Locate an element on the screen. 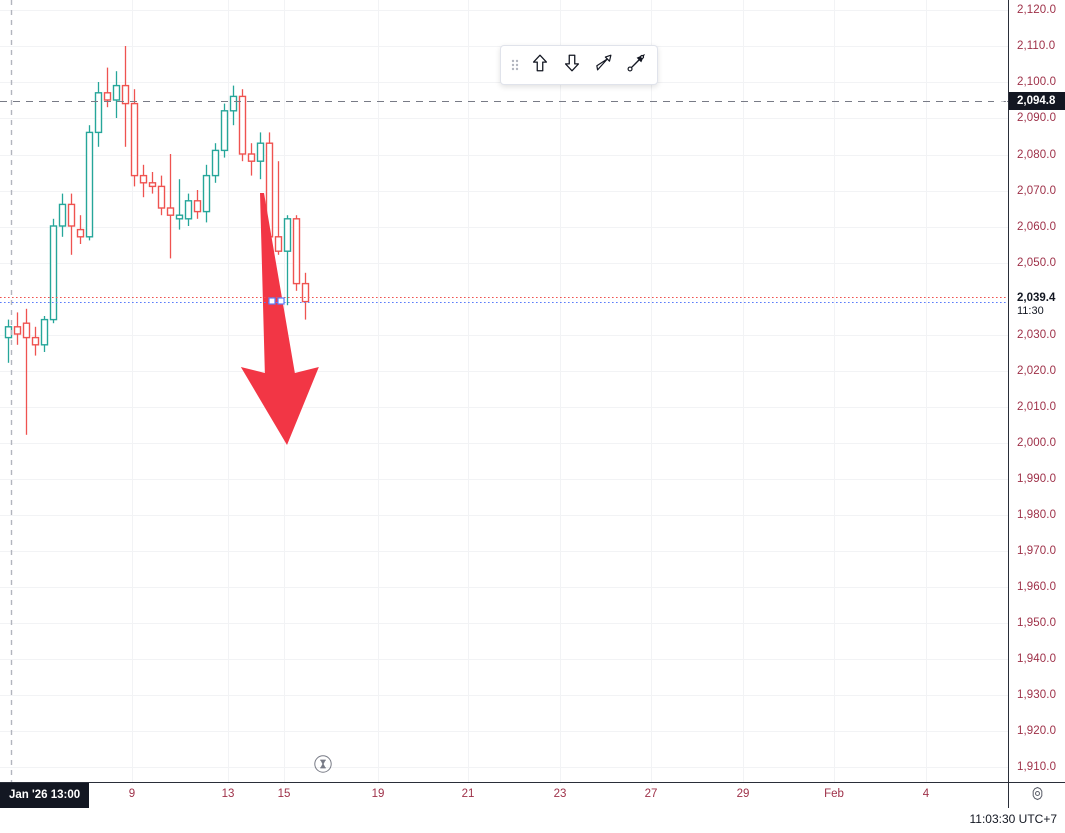 The image size is (1065, 833). crosshair-price-label: 2,039.4 11:30 is located at coordinates (1036, 305).